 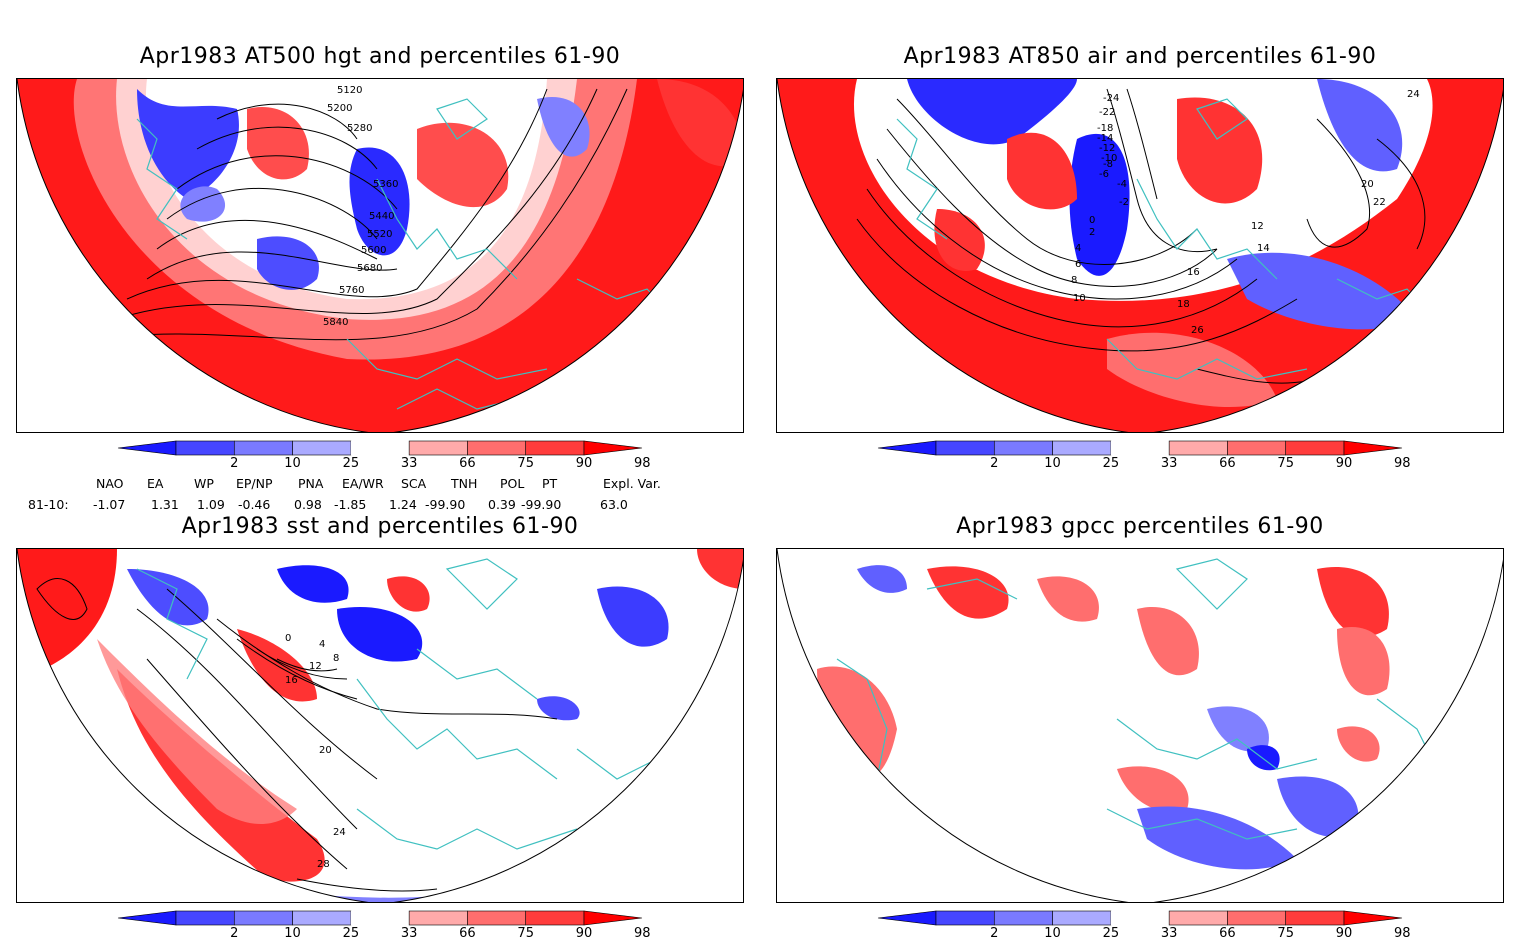 What do you see at coordinates (1107, 112) in the screenshot?
I see `contour-label: -22` at bounding box center [1107, 112].